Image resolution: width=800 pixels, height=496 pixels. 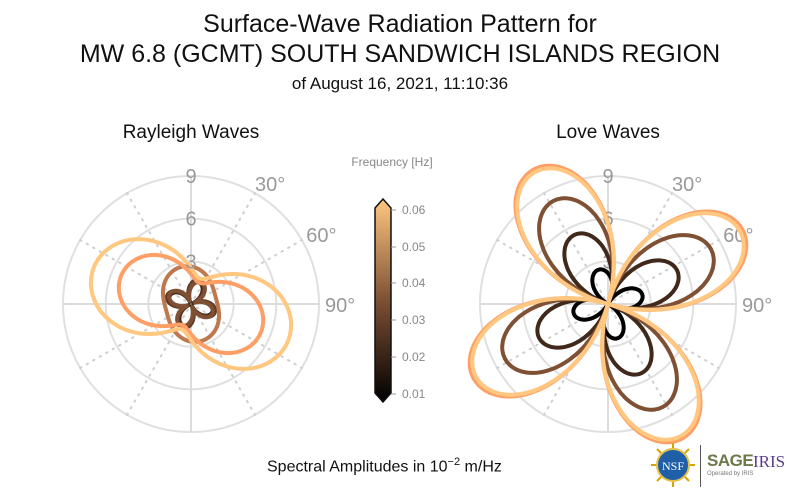 I want to click on colorbar-tick-0.04: 0.04, so click(x=408, y=283).